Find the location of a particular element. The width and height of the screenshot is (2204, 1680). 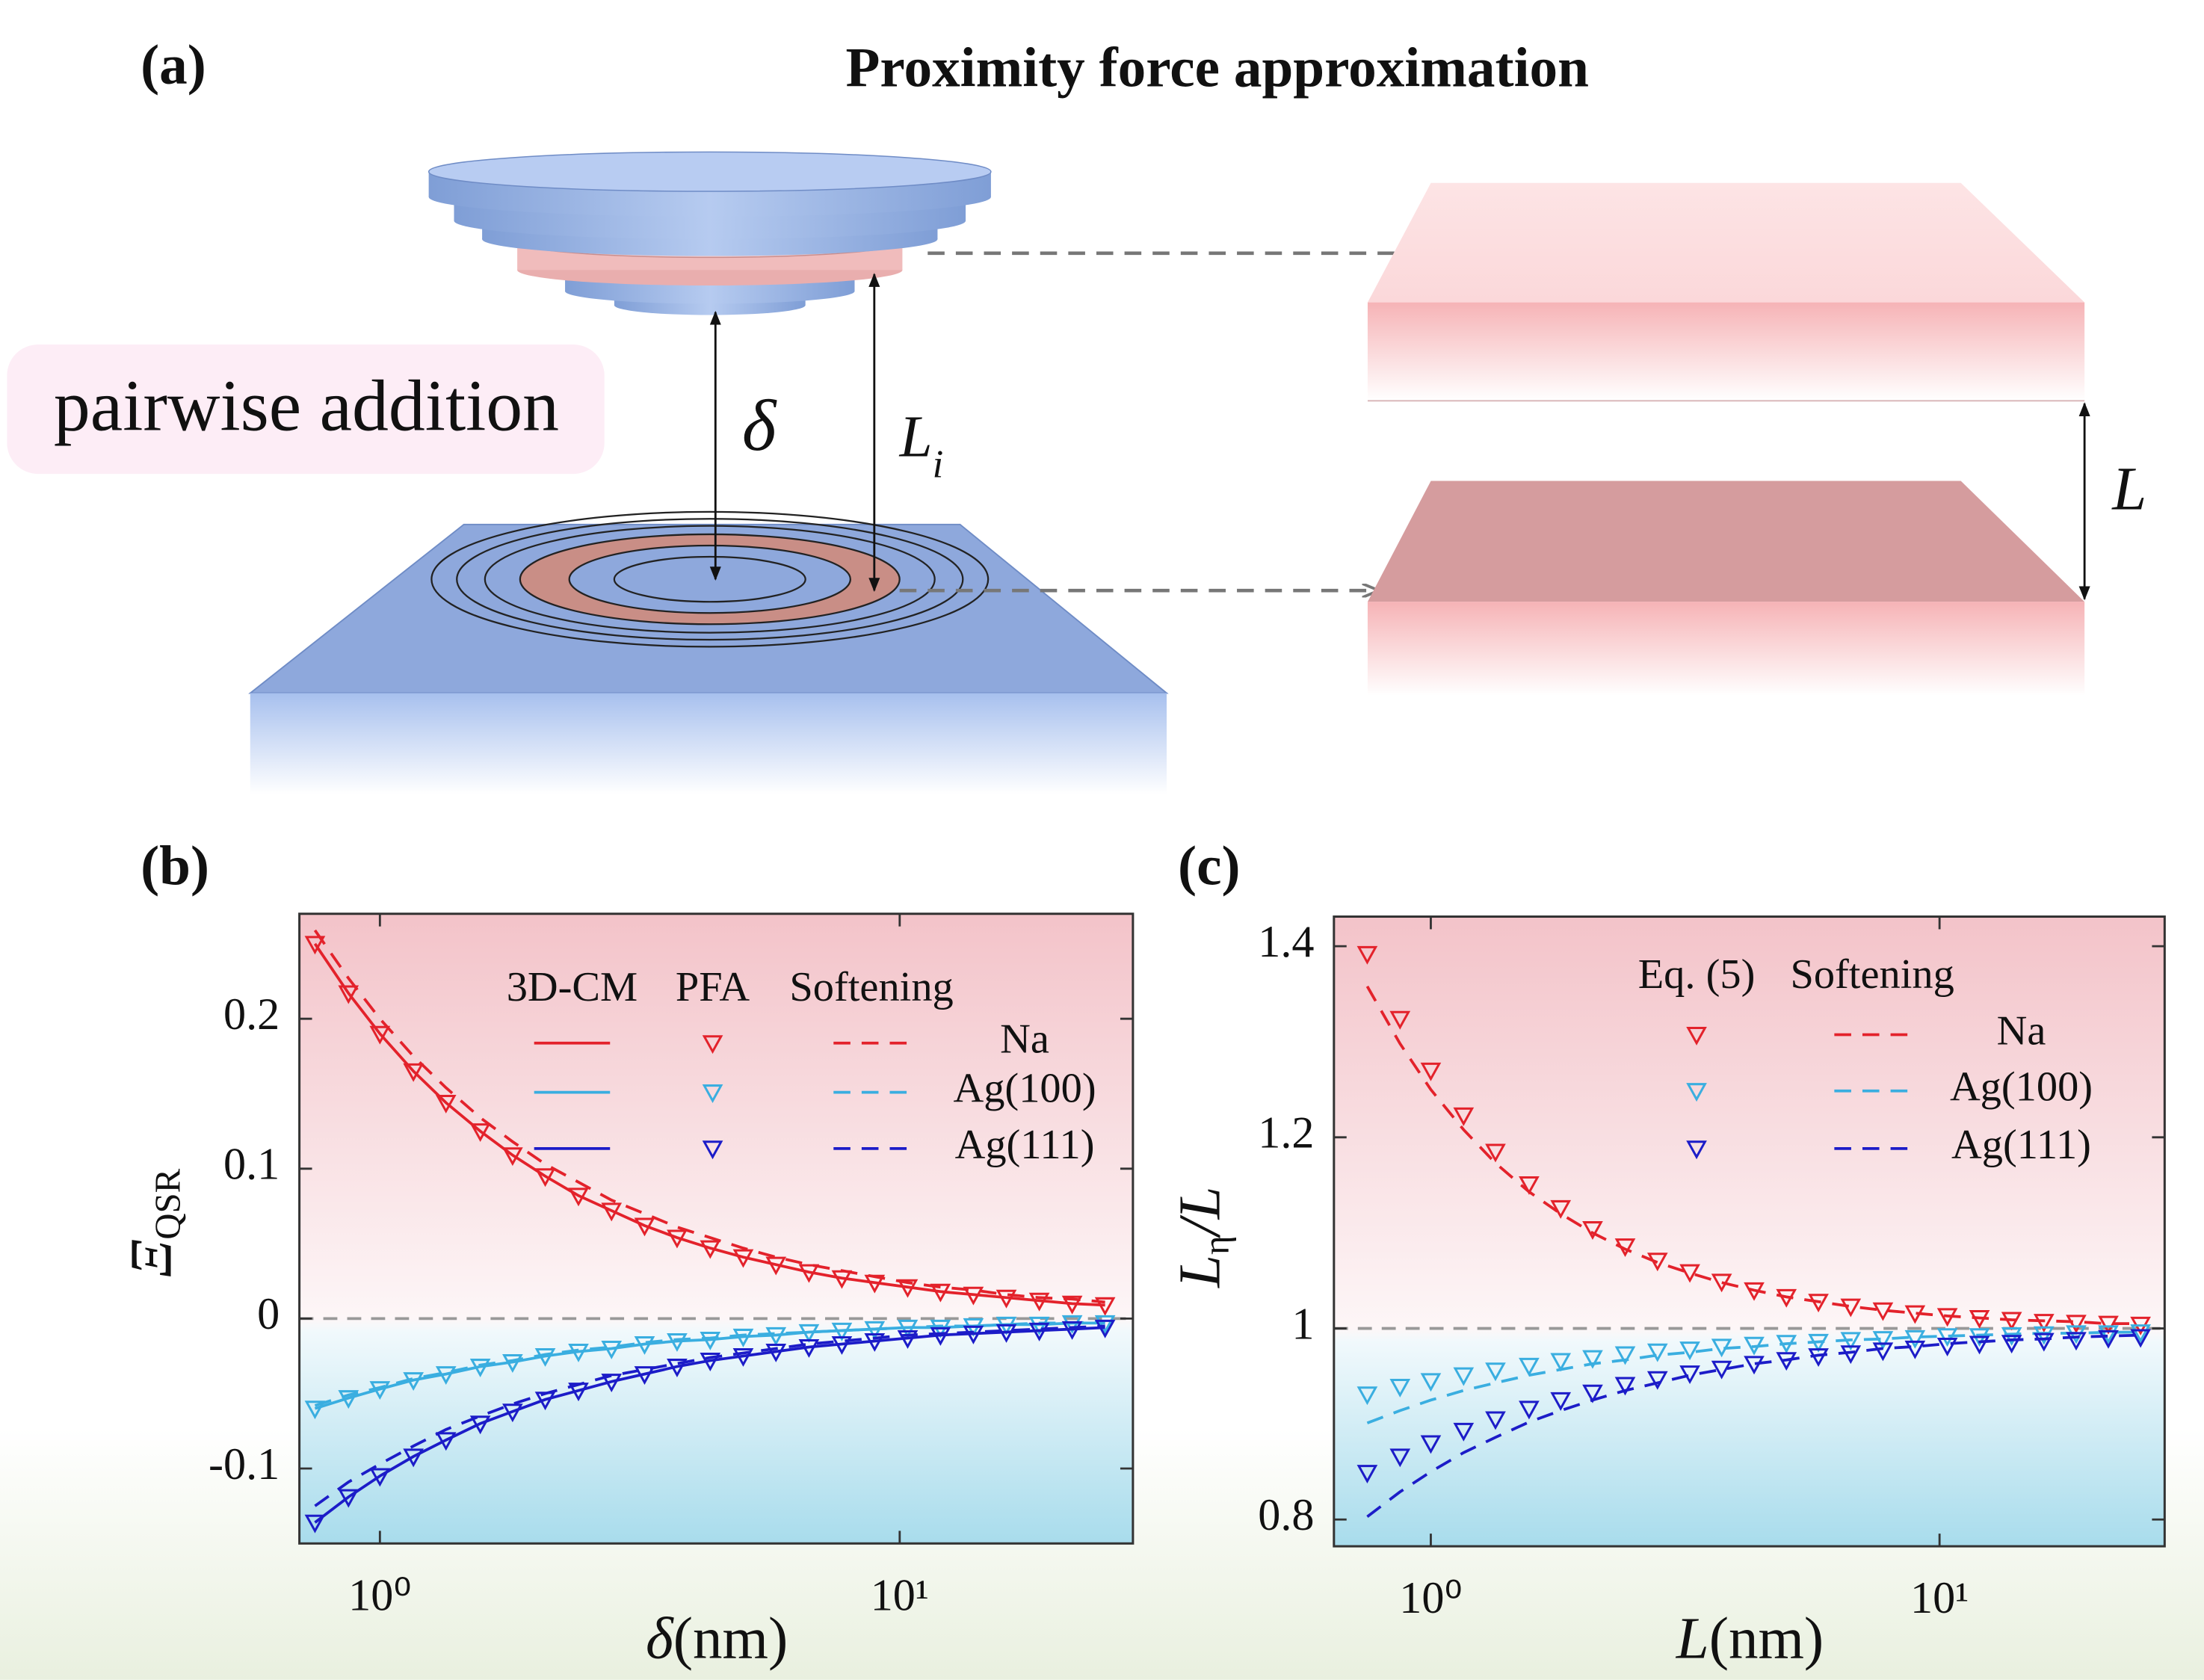

y-label-tail: /L is located at coordinates (1200, 1213).